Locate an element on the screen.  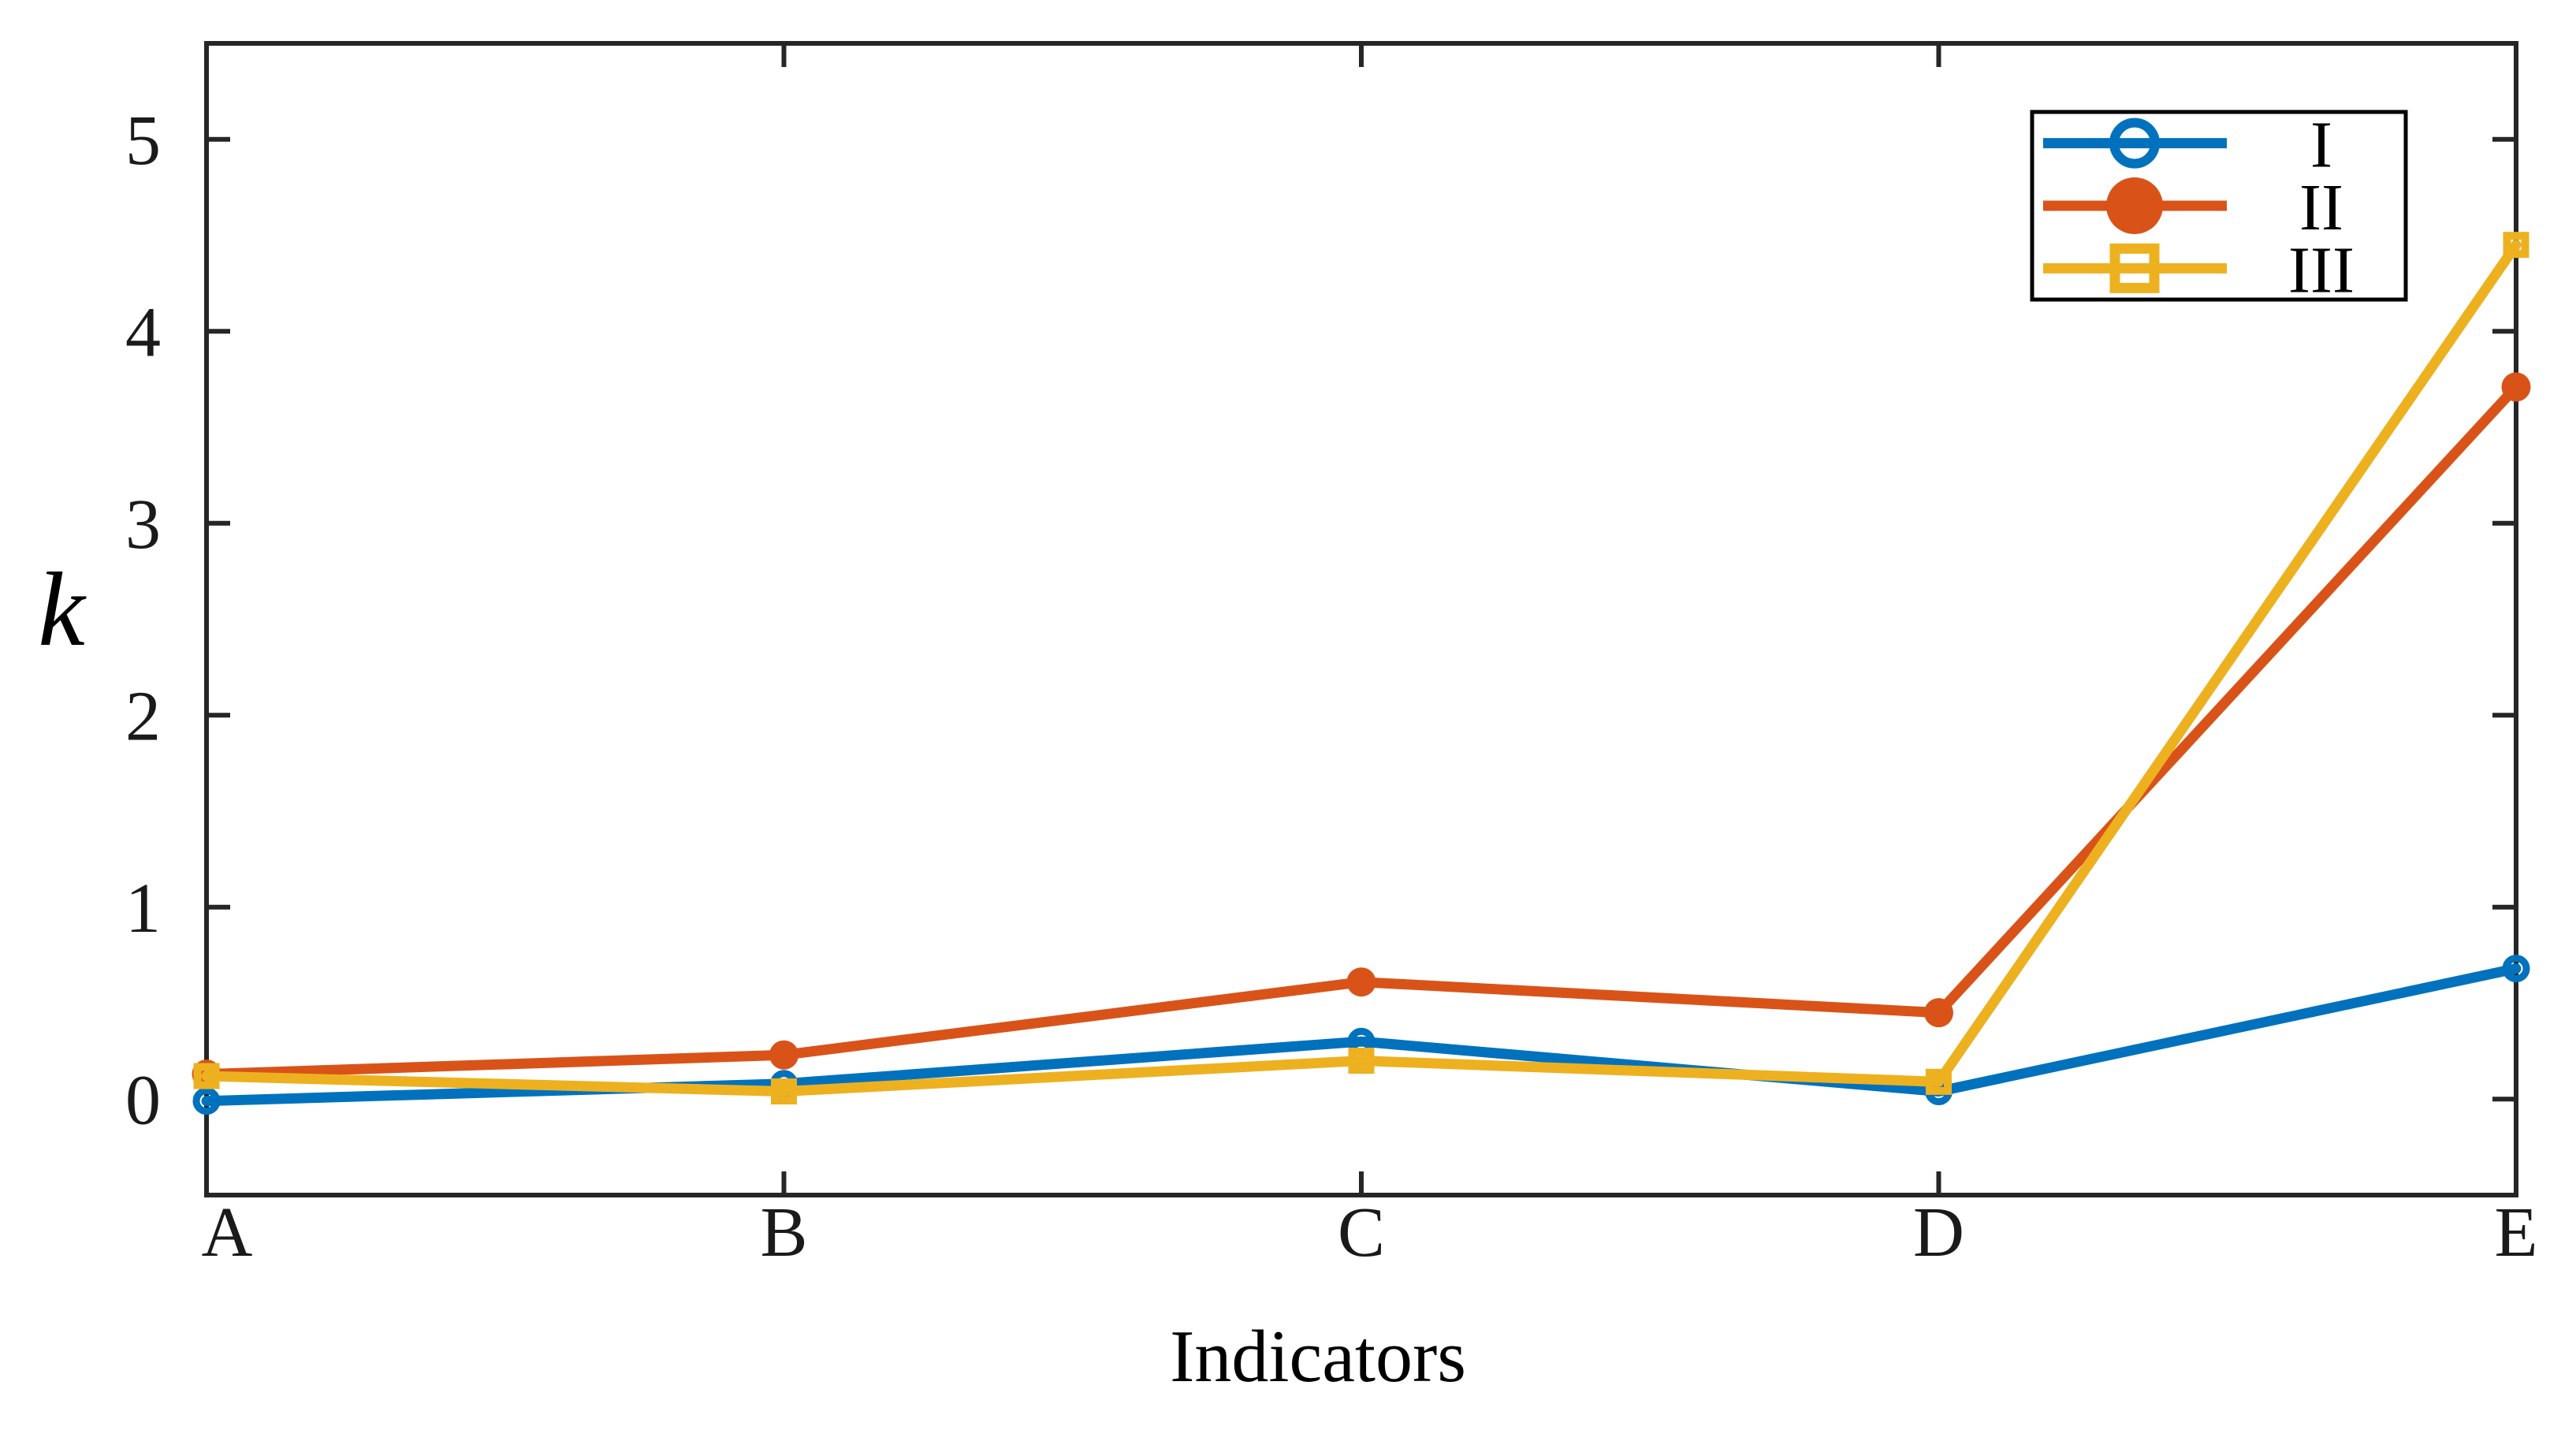
legend-II-filled-circle-marker is located at coordinates (2134, 205).